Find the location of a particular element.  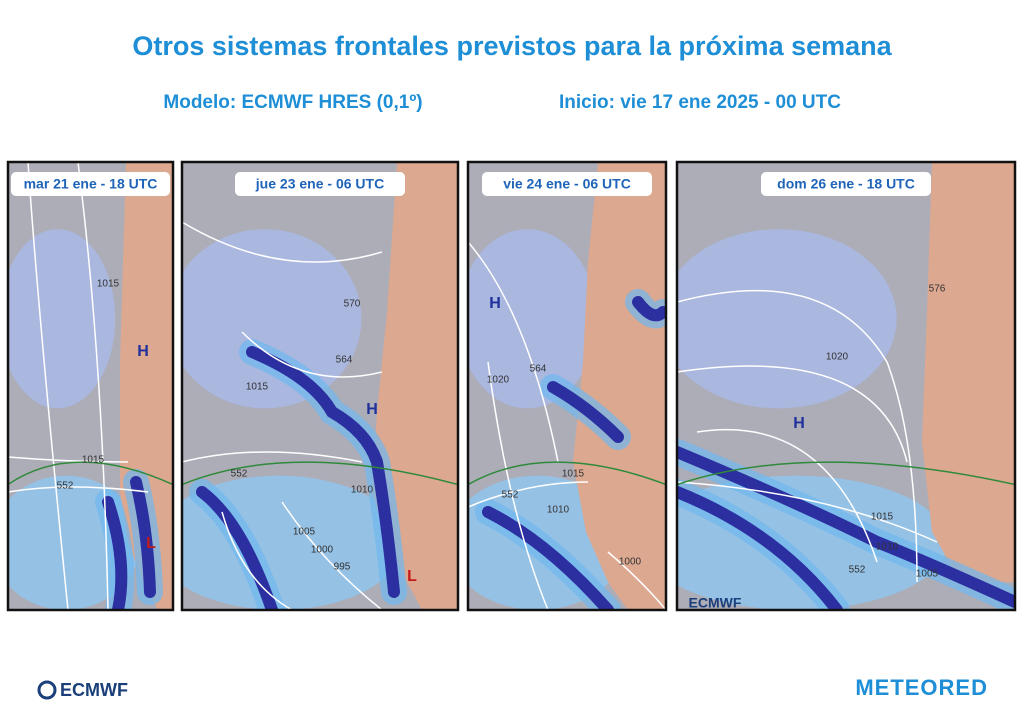

panel-label: jue 23 ene - 06 UTC is located at coordinates (319, 184).